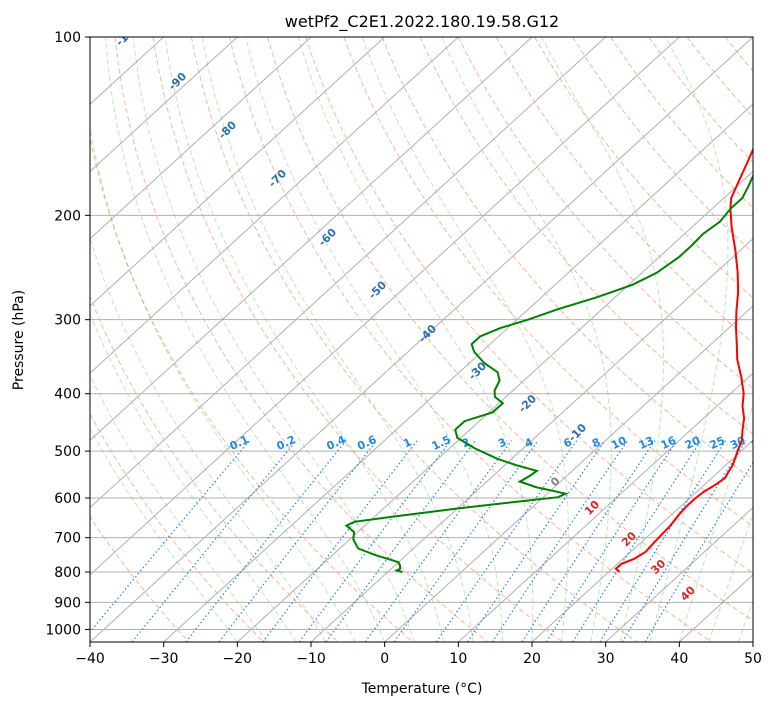  What do you see at coordinates (286, 443) in the screenshot?
I see `mixing-ratio-label: 0.2` at bounding box center [286, 443].